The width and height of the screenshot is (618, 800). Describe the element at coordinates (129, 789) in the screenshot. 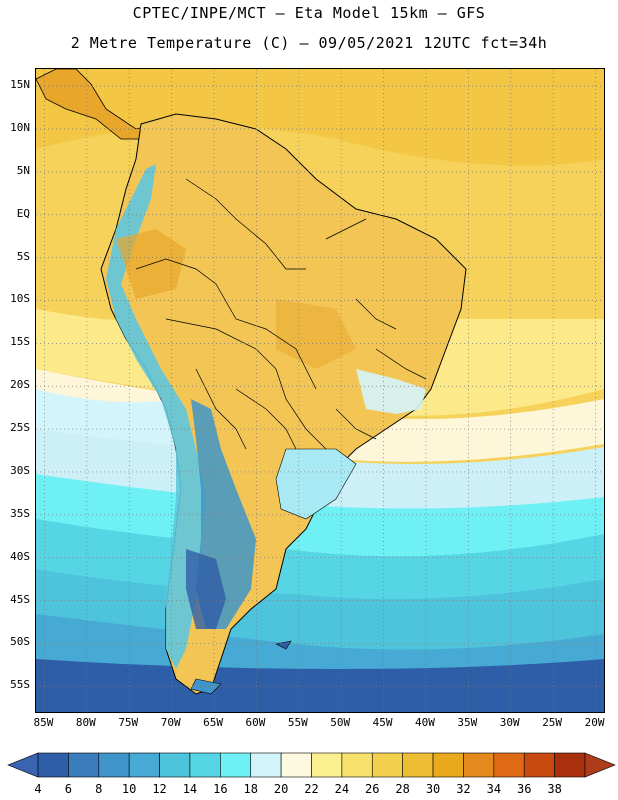

I see `colorbar-label: 10` at that location.